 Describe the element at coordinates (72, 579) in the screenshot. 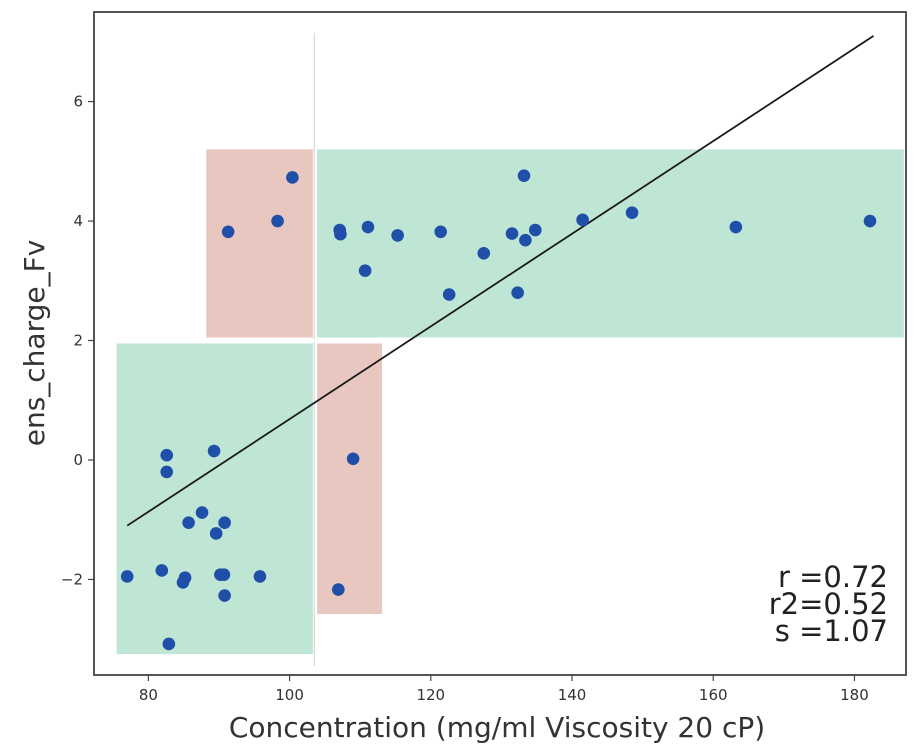

I see `y-tick-label: −2` at that location.